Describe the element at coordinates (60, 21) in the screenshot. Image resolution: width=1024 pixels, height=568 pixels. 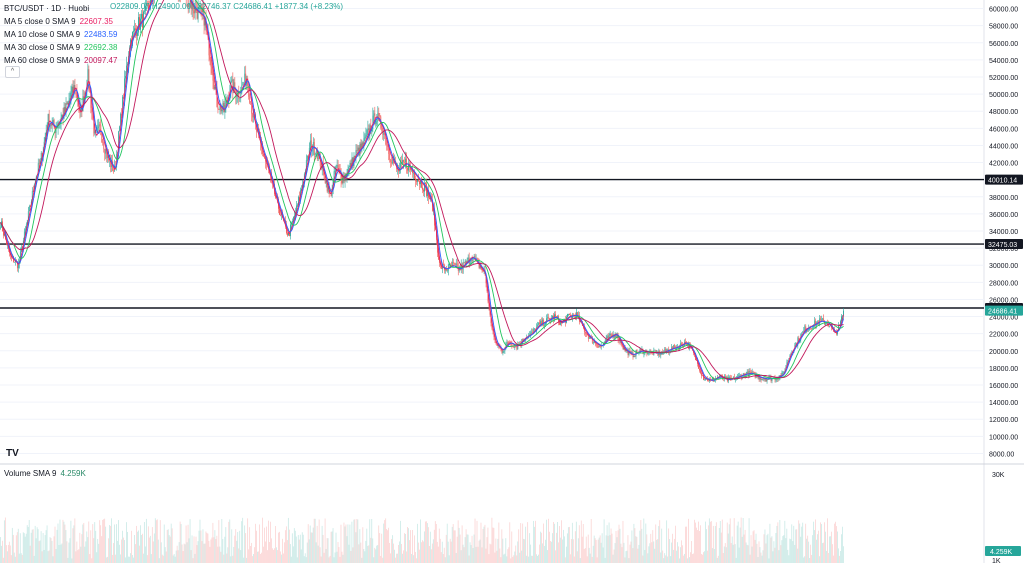
I see `legend-ma5: MA 5 close 0 SMA 9 22607.35` at that location.